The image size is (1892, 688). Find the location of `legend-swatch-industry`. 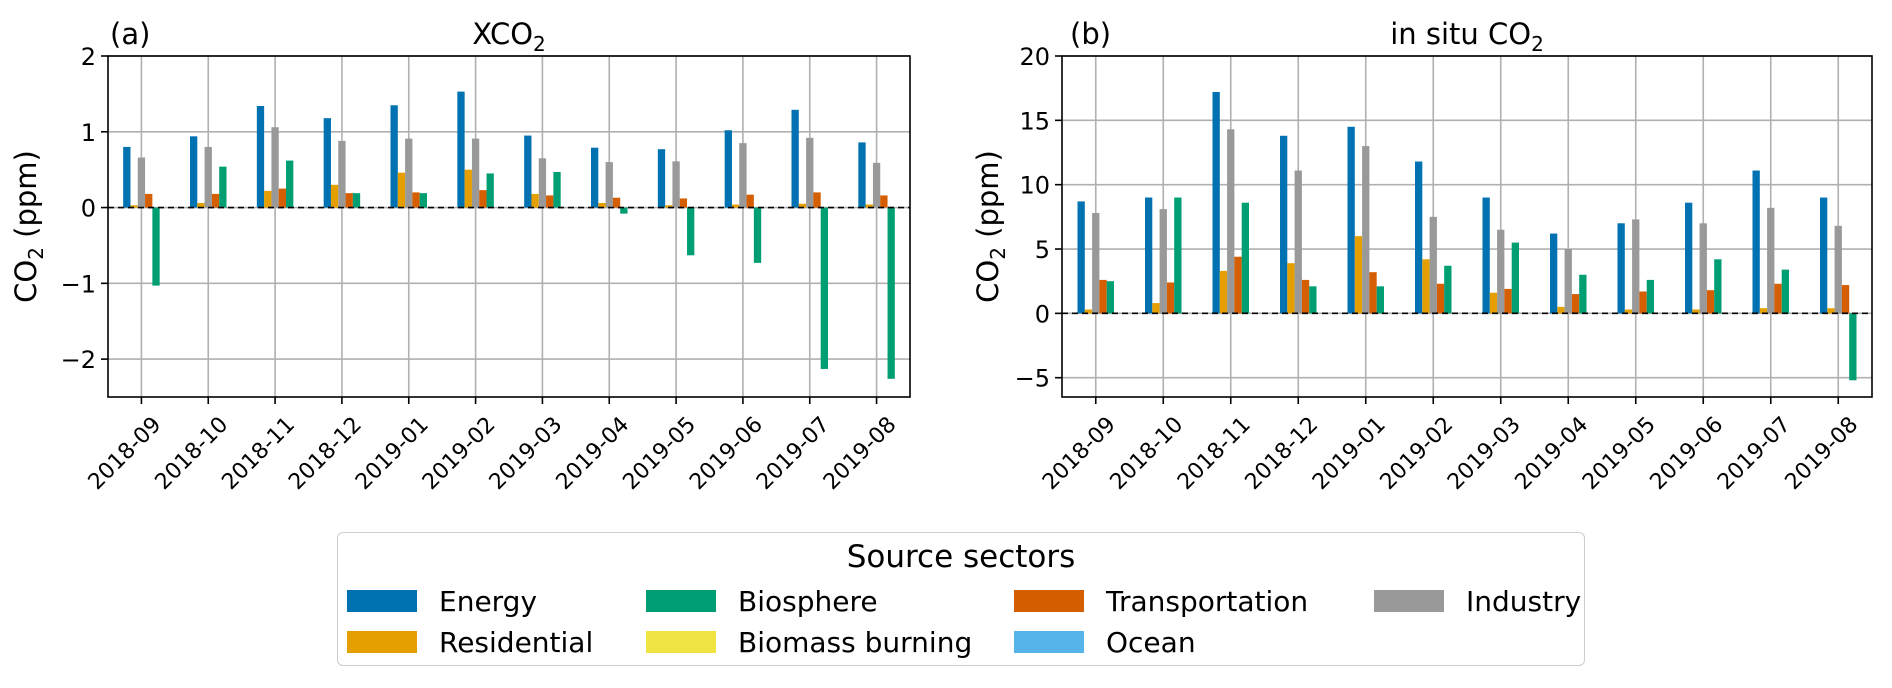

legend-swatch-industry is located at coordinates (1409, 601).